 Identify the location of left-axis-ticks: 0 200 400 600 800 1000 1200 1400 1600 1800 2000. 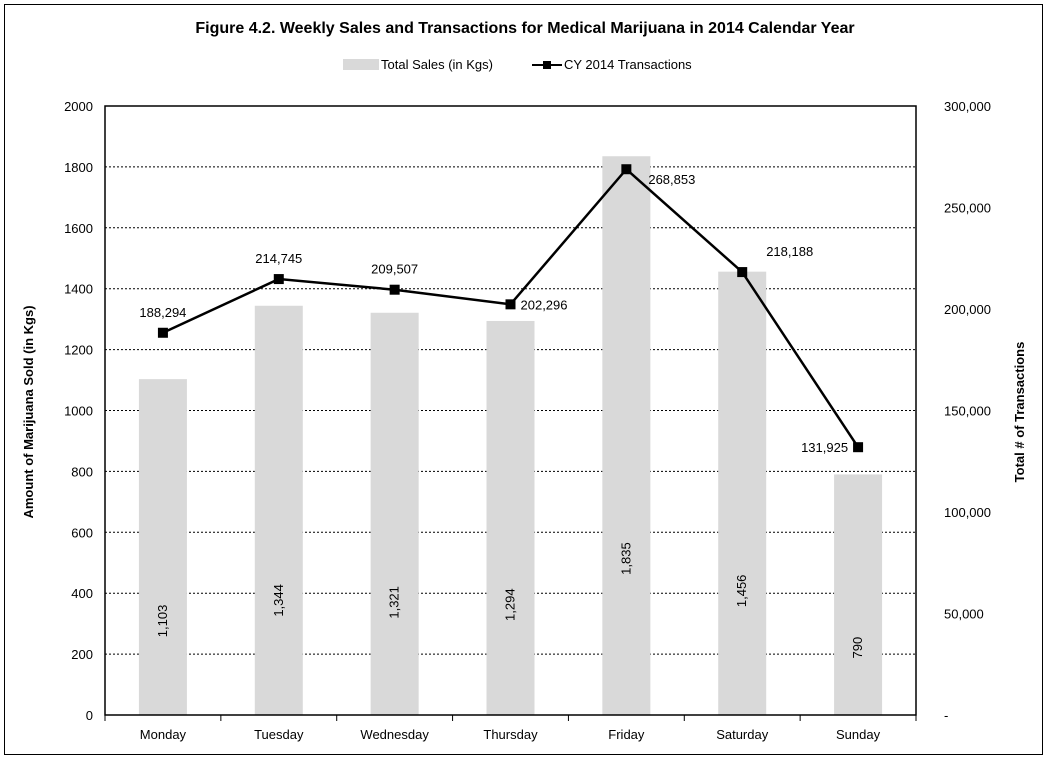
(78, 411).